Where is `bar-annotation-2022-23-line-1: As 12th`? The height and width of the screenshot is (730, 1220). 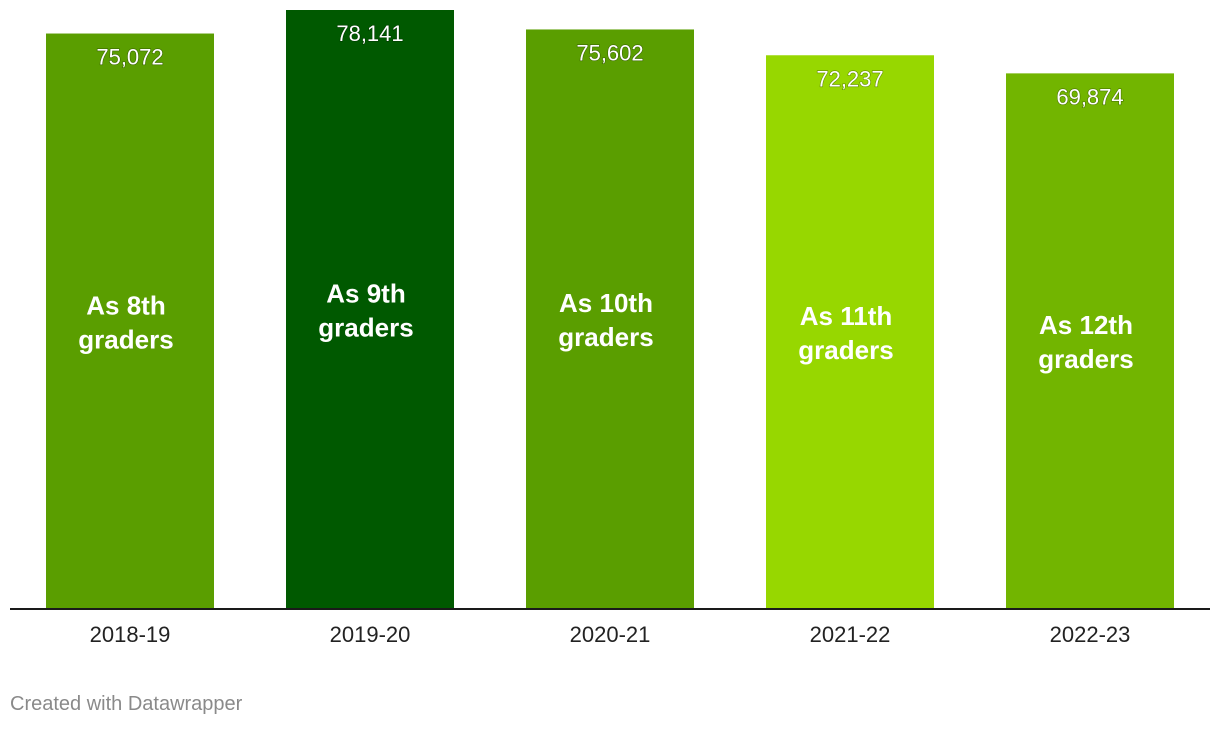
bar-annotation-2022-23-line-1: As 12th is located at coordinates (1086, 325).